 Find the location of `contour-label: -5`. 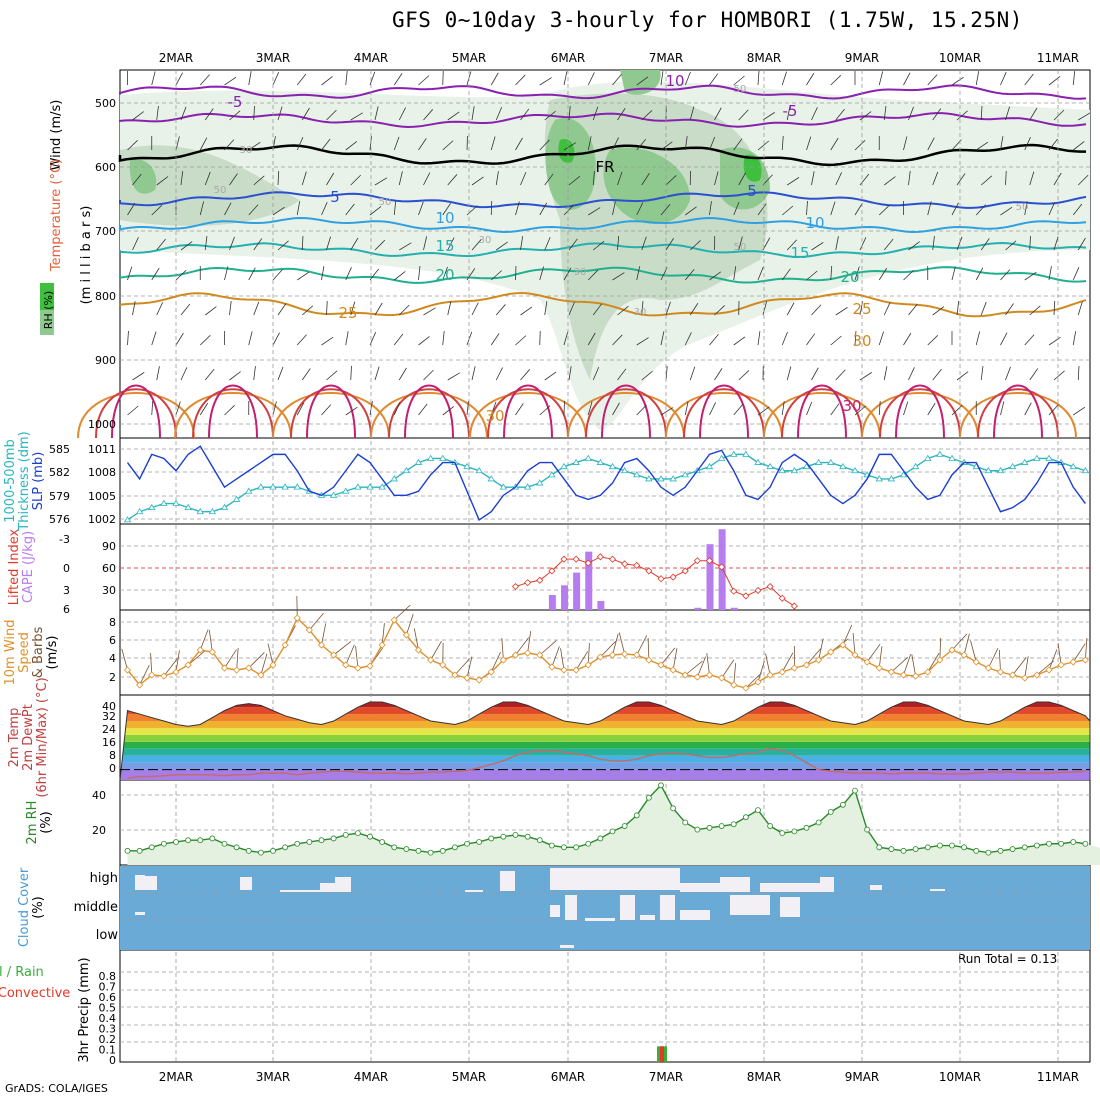

contour-label: -5 is located at coordinates (235, 102).